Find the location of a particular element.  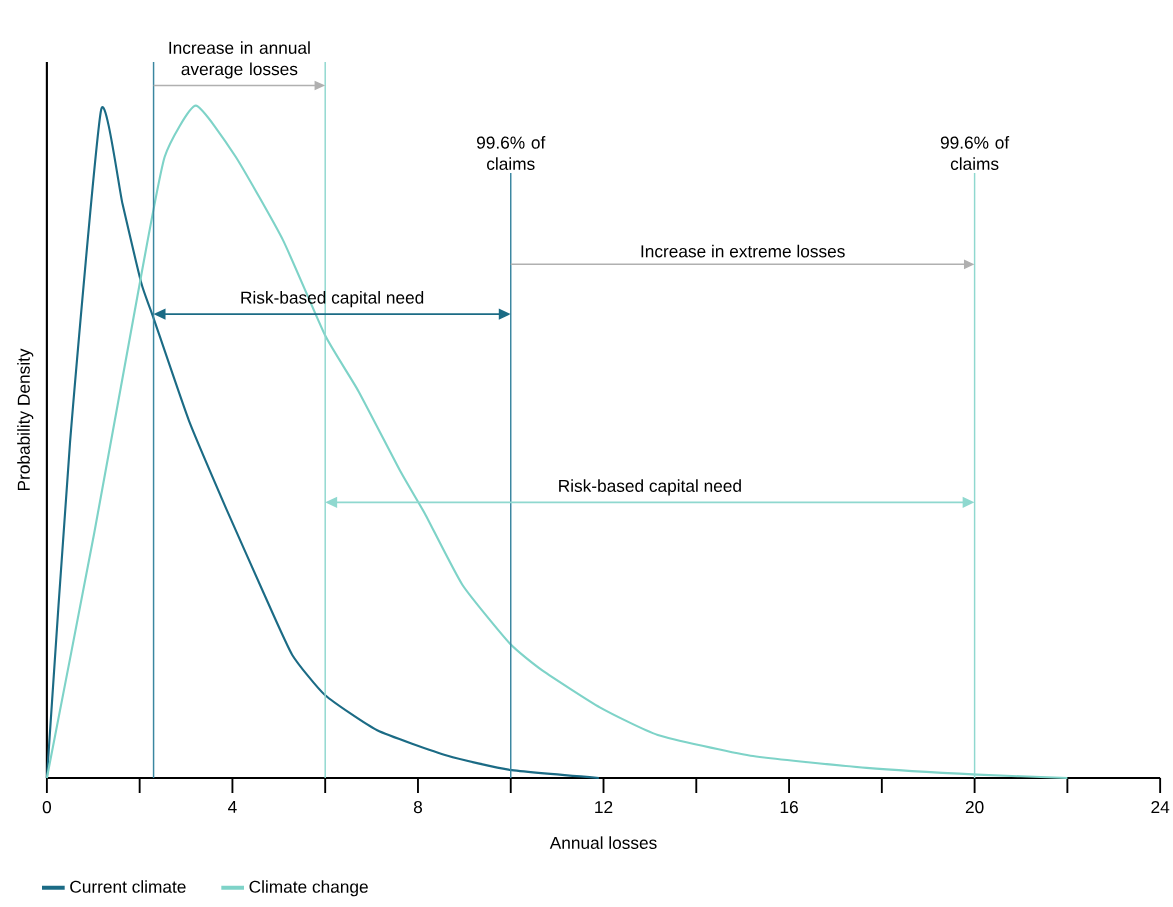

annotation: Increase in extreme losses is located at coordinates (743, 251).